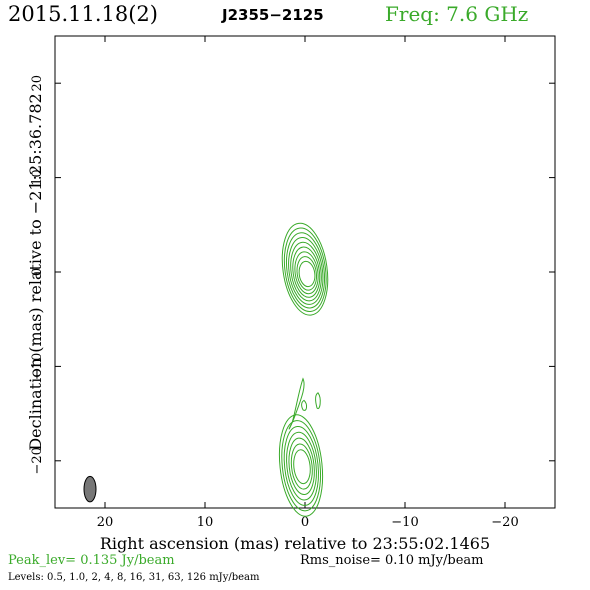 Image resolution: width=590 pixels, height=590 pixels. I want to click on y-tick-label: 20, so click(37, 83).